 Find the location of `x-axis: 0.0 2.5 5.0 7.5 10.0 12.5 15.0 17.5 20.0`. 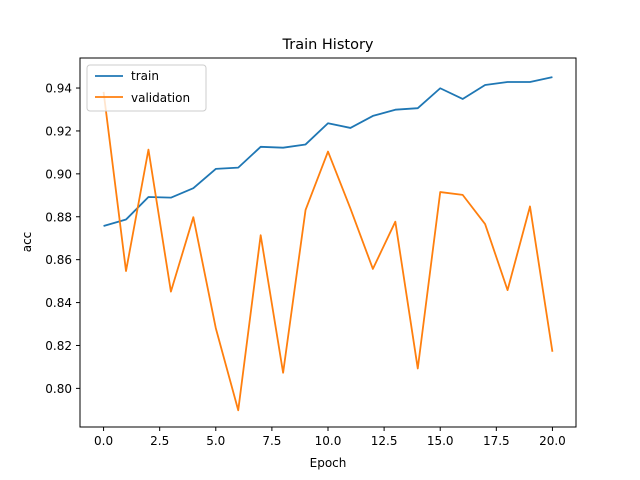

x-axis: 0.0 2.5 5.0 7.5 10.0 12.5 15.0 17.5 20.0 is located at coordinates (330, 437).